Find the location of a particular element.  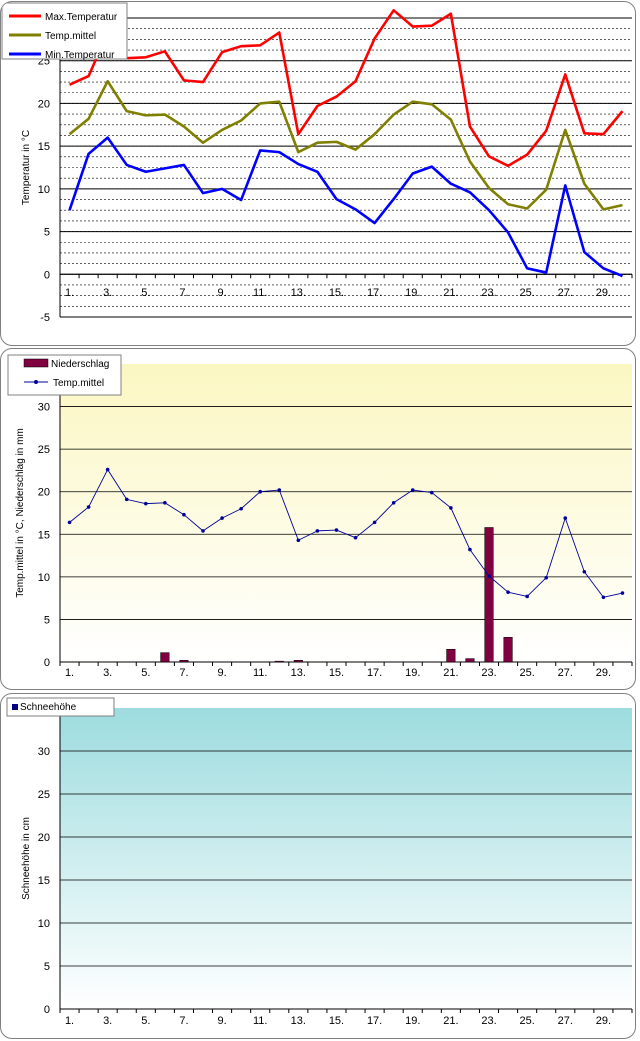

legend-label: Schneehöhe is located at coordinates (48, 707).